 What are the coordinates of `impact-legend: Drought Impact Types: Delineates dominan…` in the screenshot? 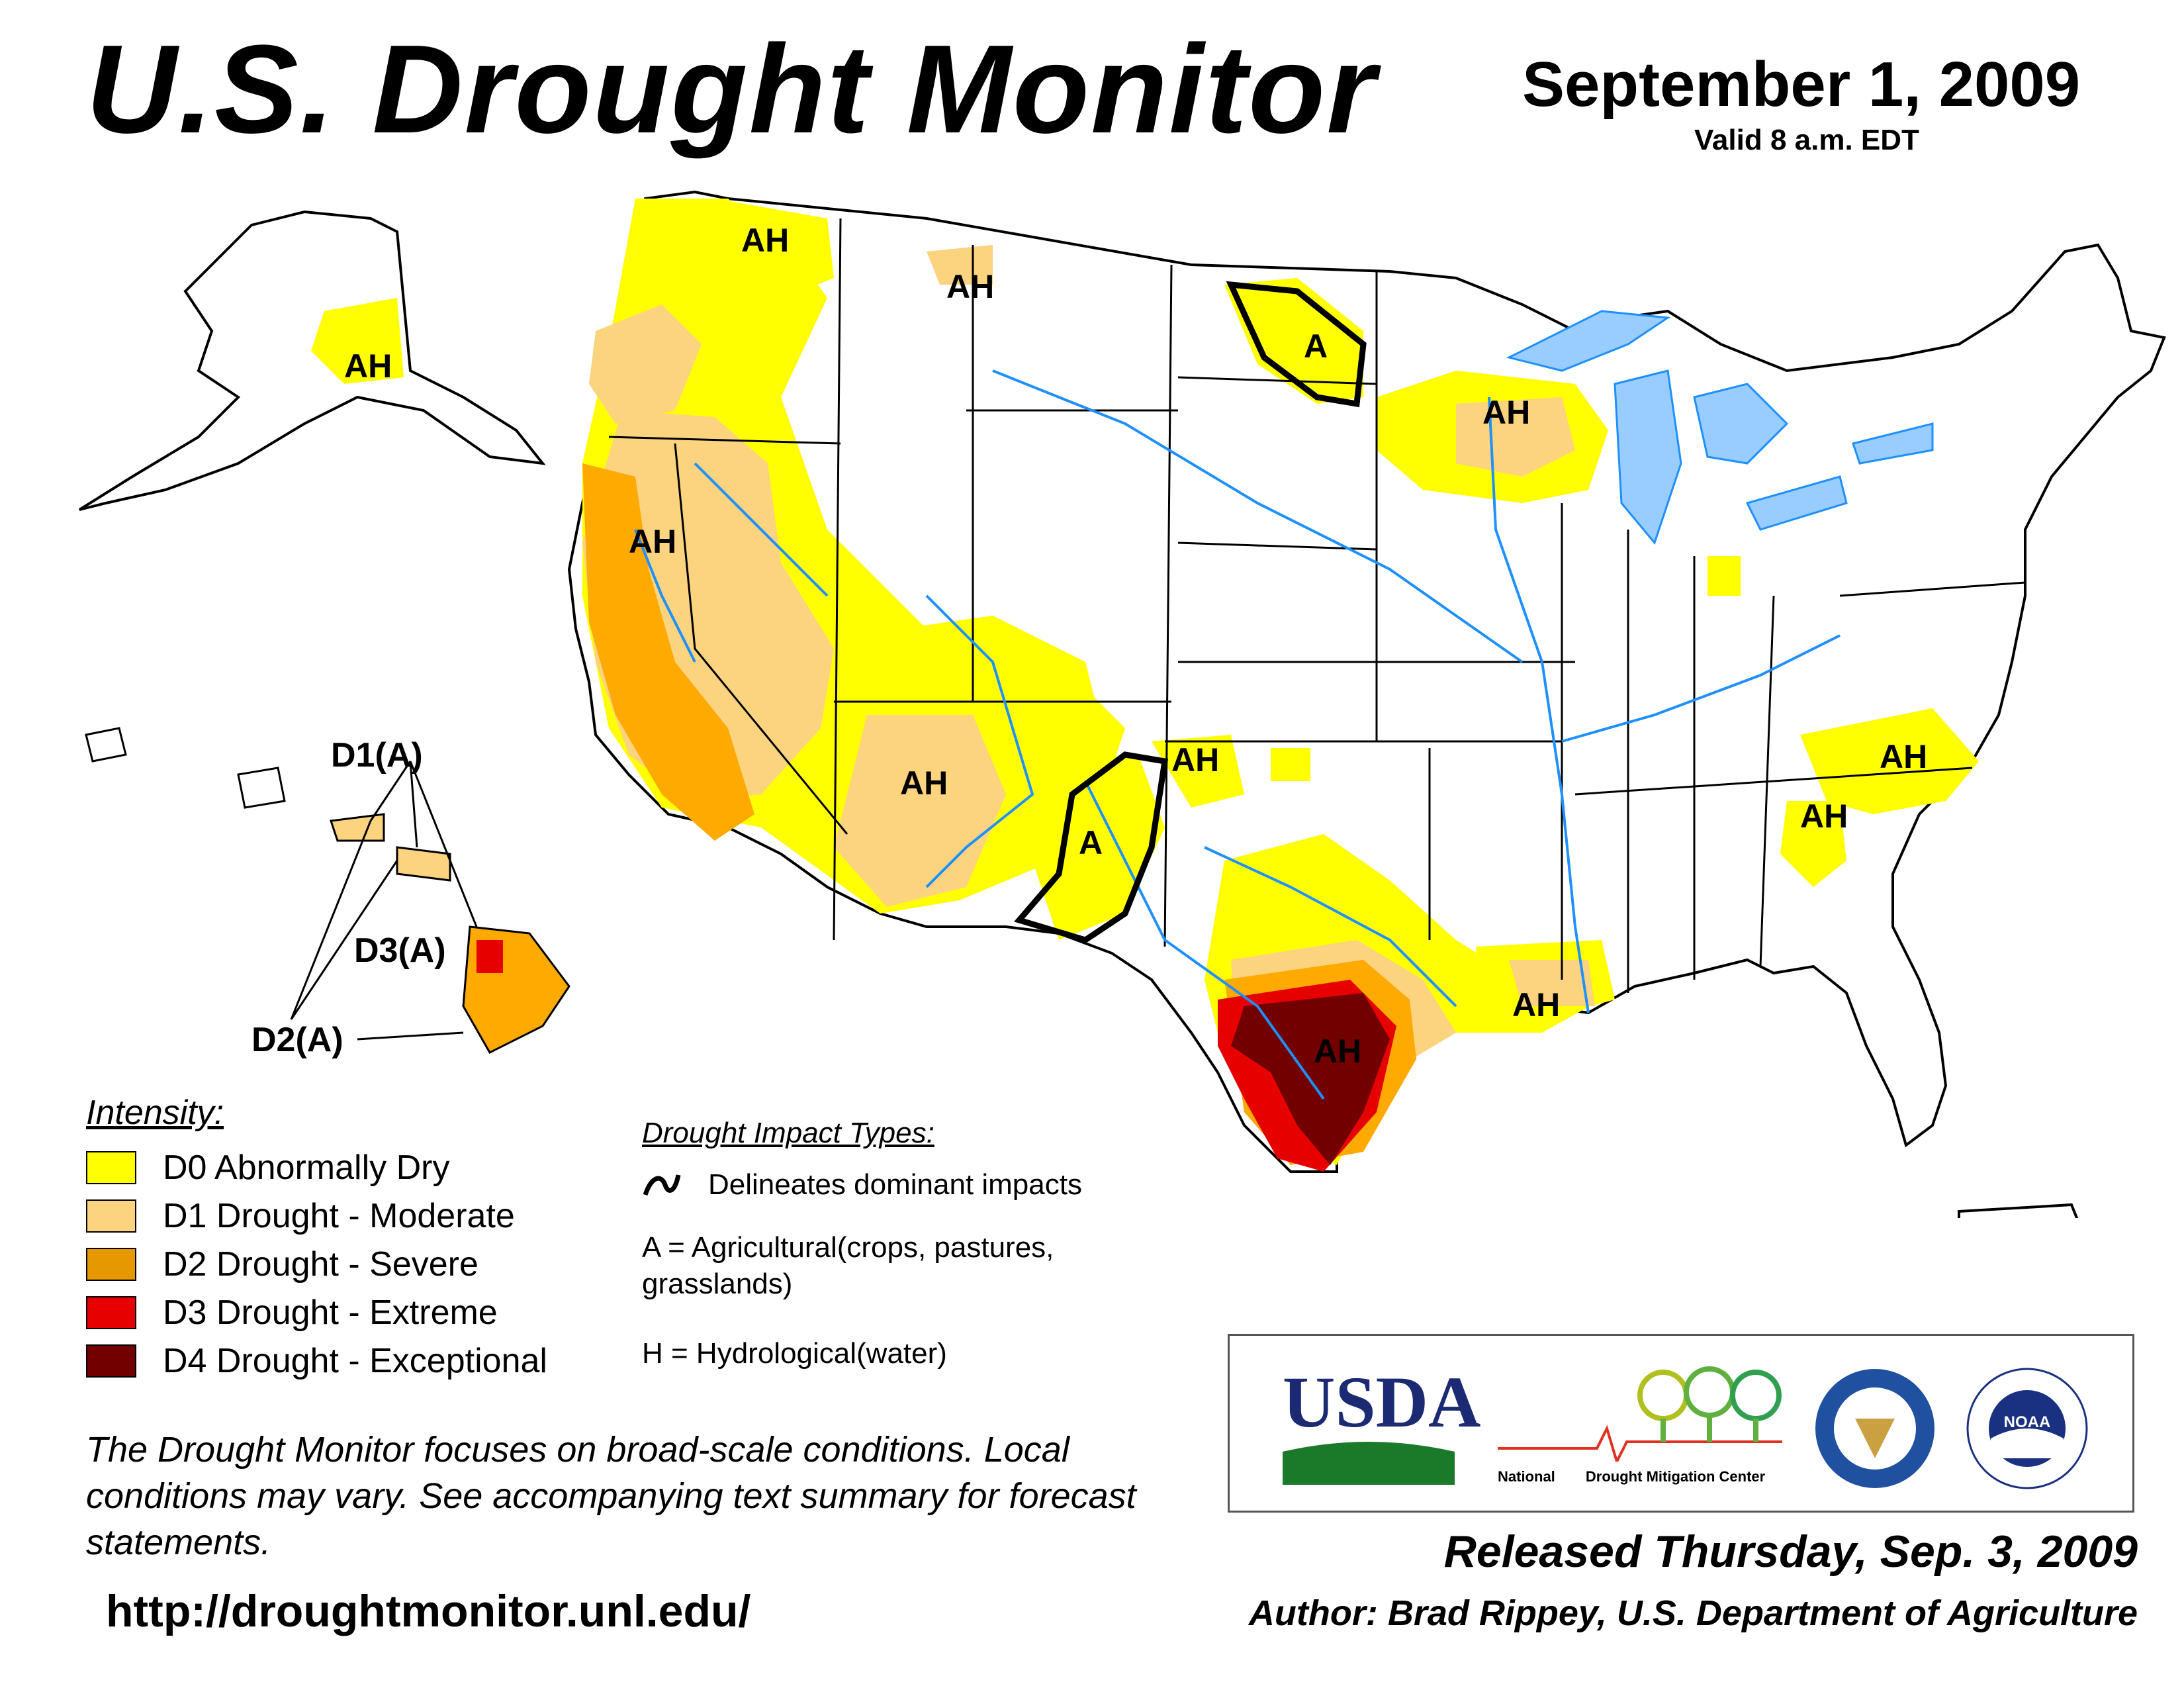 It's located at (916, 1245).